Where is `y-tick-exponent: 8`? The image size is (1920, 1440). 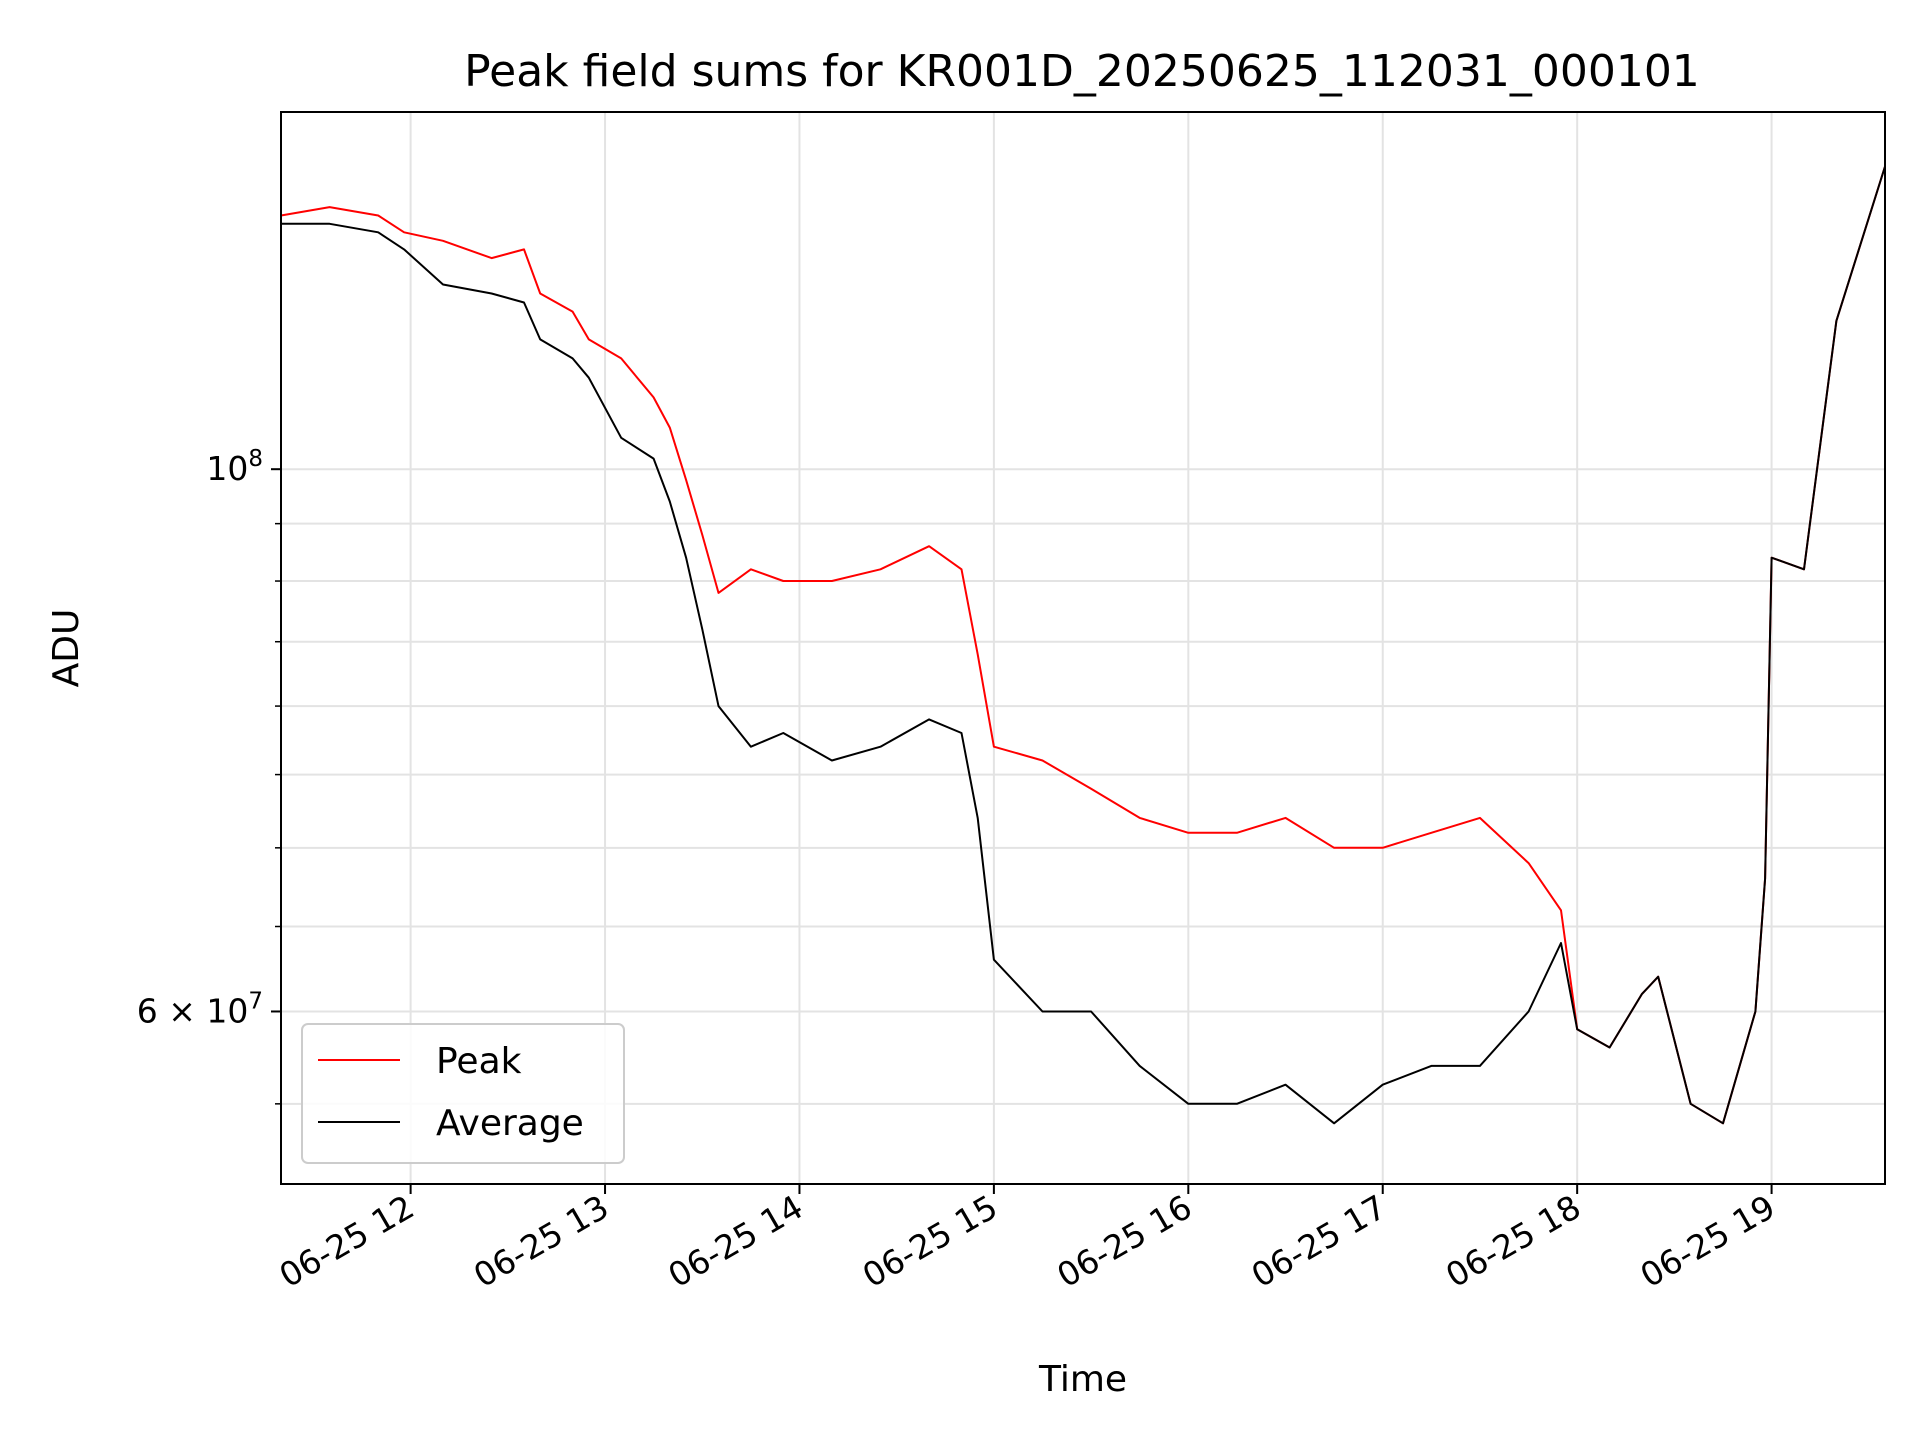 y-tick-exponent: 8 is located at coordinates (255, 459).